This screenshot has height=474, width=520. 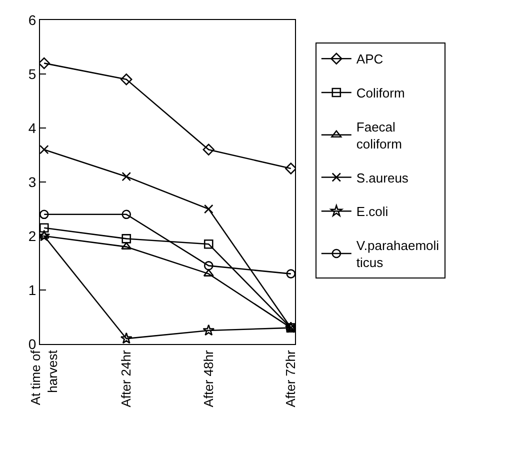 I want to click on y-tick-label: 5, so click(x=32, y=74).